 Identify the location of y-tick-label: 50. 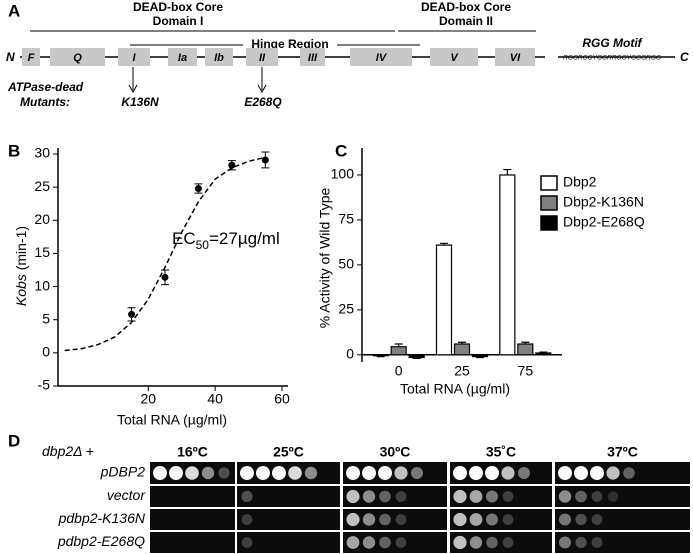
(346, 264).